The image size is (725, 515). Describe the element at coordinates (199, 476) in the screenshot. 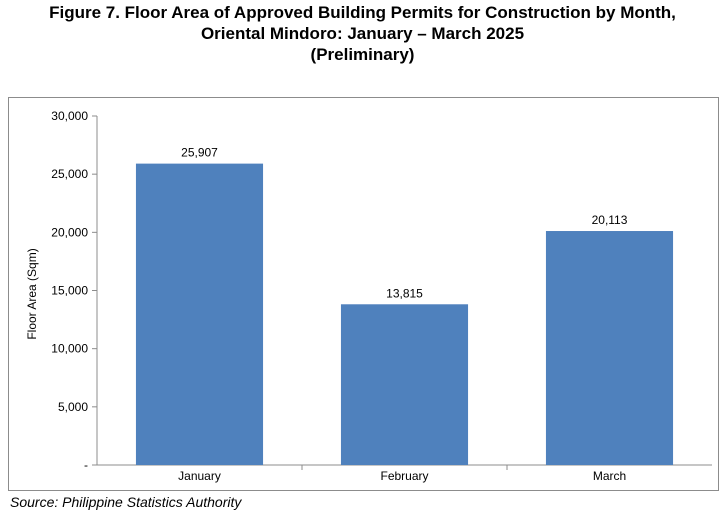

I see `category-label-january: January` at that location.